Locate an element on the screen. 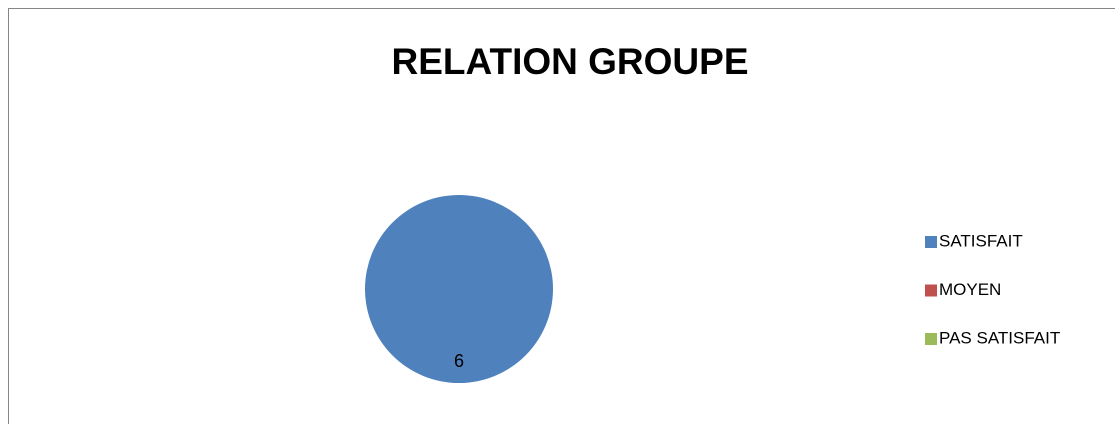 The width and height of the screenshot is (1115, 424). legend-label: MOYEN is located at coordinates (970, 289).